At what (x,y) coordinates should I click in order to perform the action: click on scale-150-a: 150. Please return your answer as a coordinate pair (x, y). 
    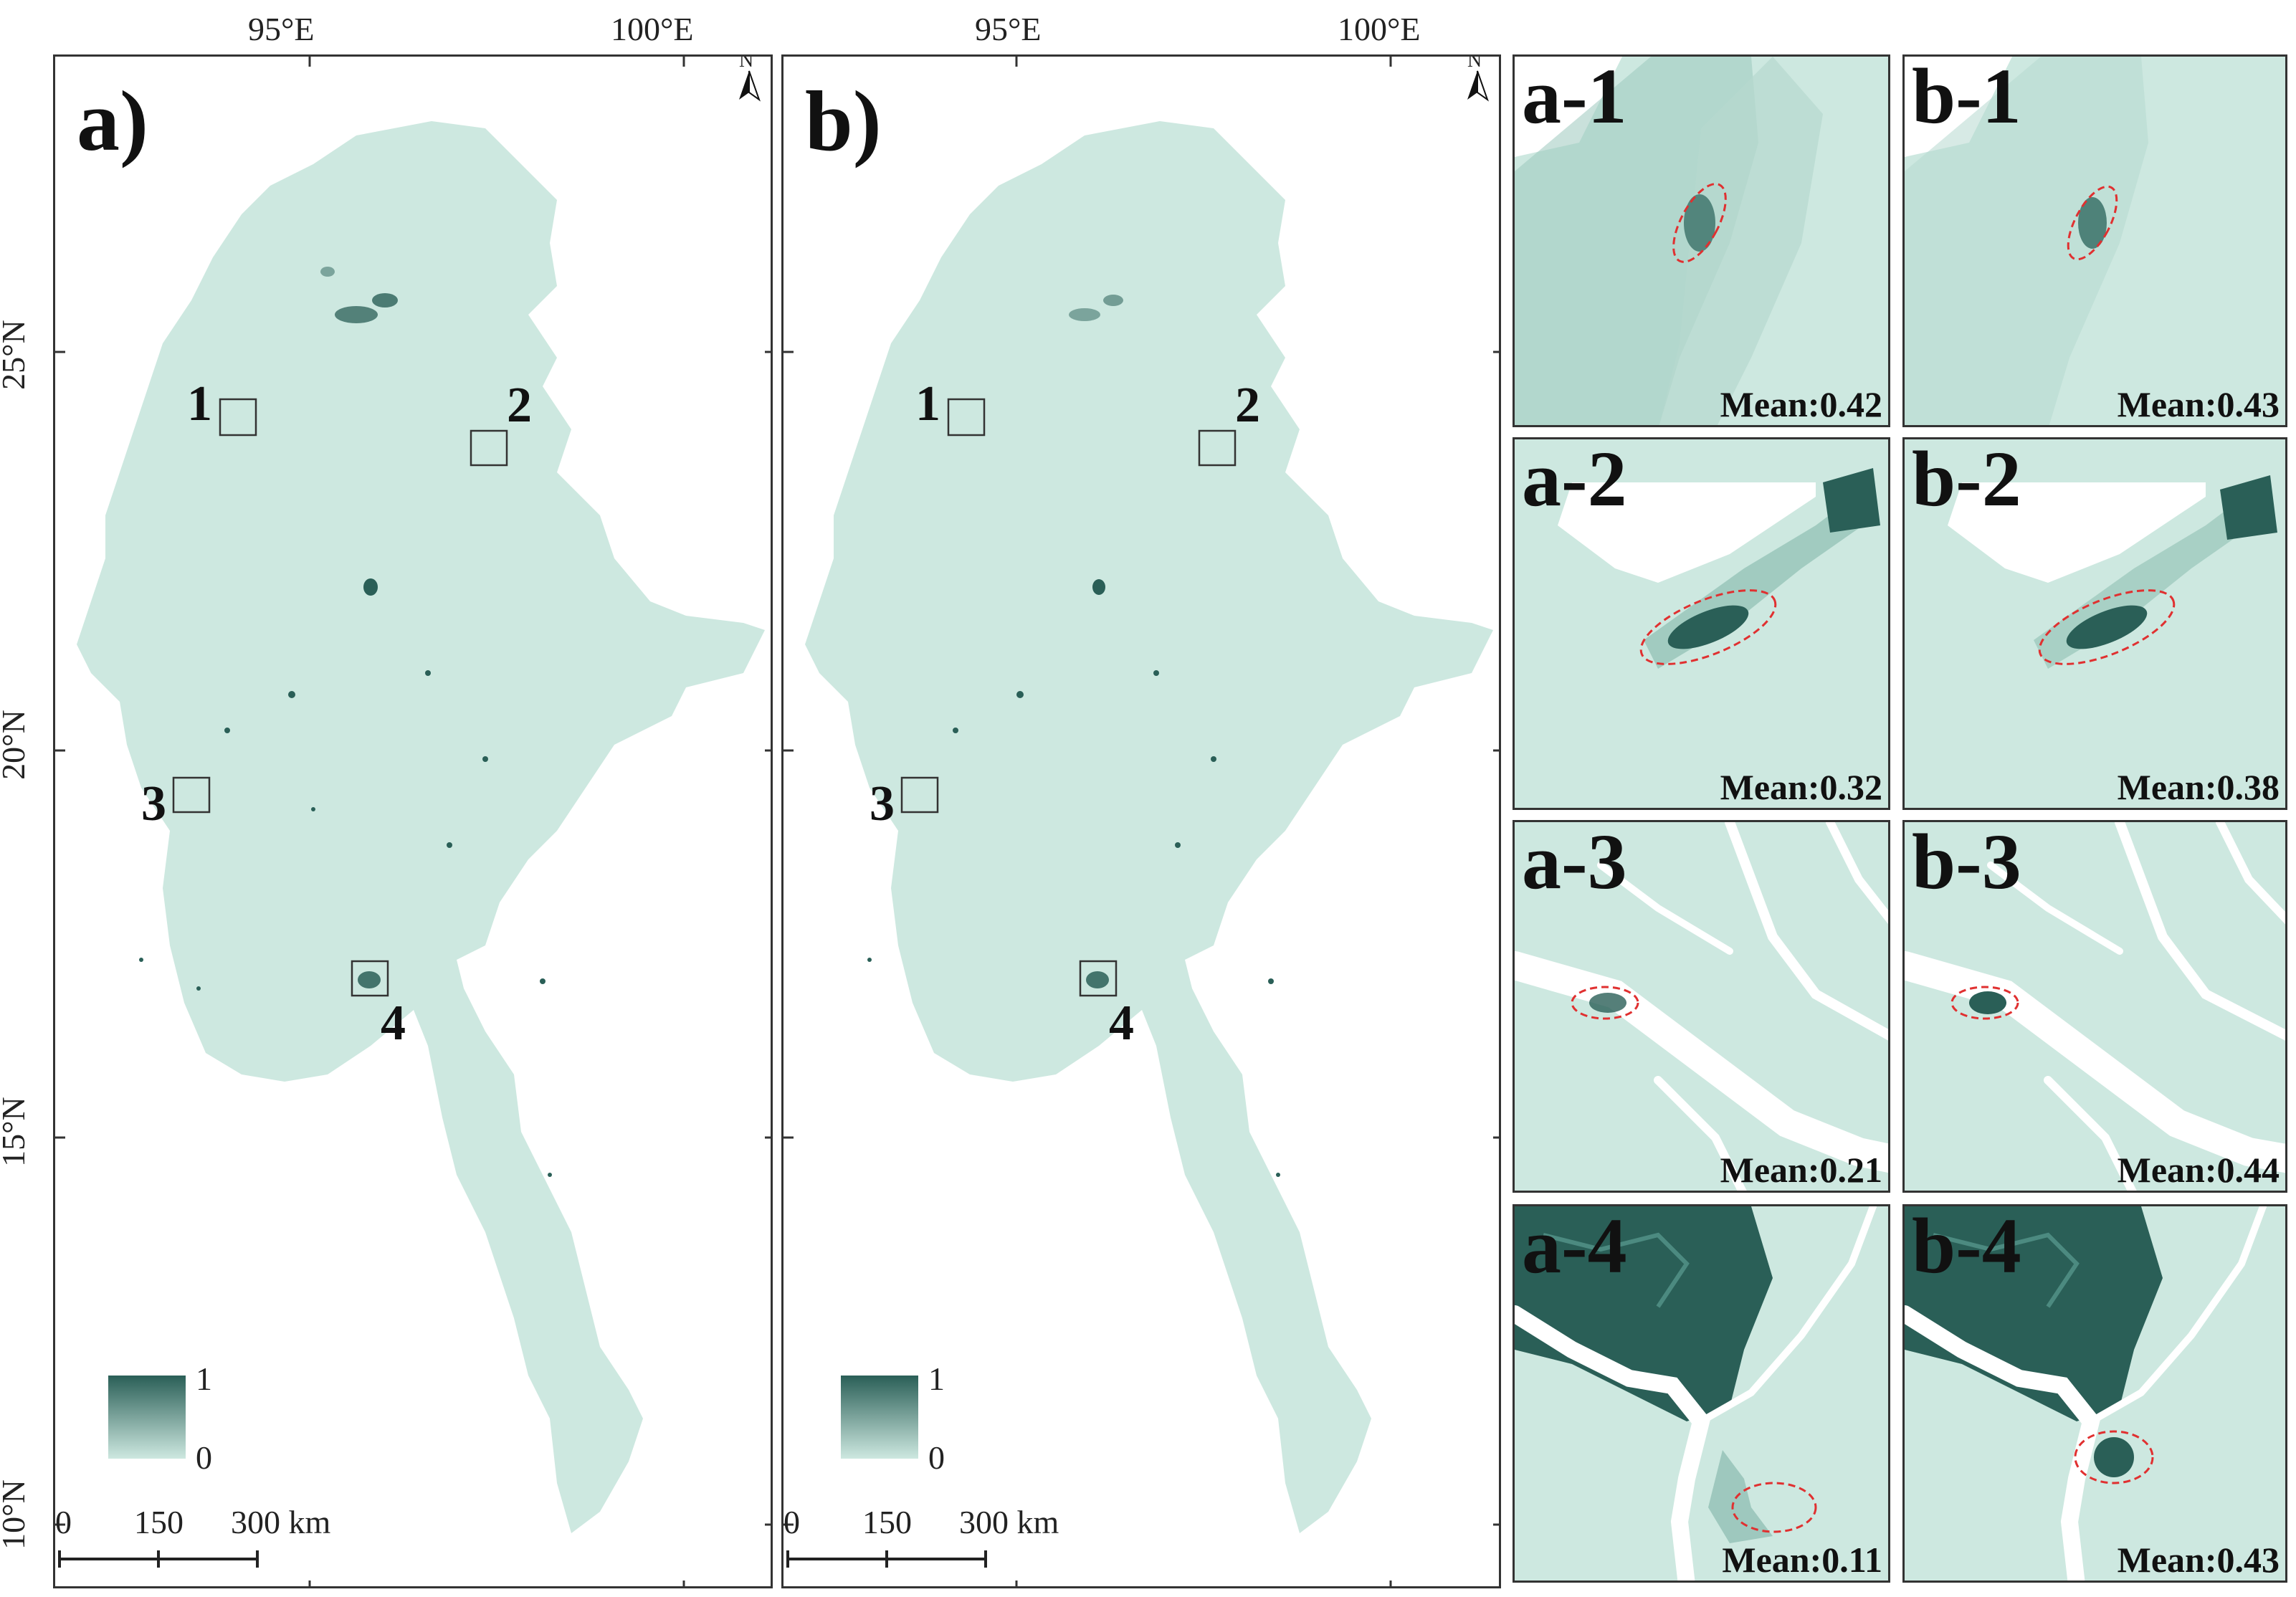
    Looking at the image, I should click on (159, 1522).